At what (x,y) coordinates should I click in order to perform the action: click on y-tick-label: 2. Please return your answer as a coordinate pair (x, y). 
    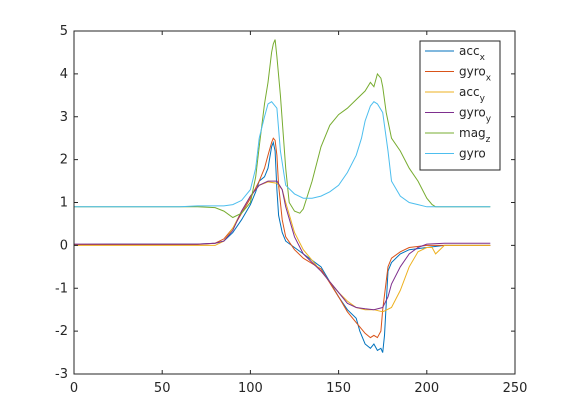
    Looking at the image, I should click on (64, 160).